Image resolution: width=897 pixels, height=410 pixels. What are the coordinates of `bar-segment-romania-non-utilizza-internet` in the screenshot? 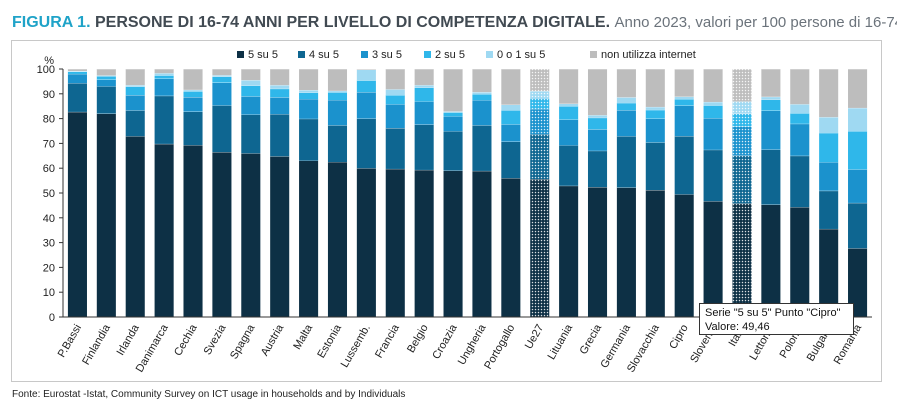 It's located at (858, 88).